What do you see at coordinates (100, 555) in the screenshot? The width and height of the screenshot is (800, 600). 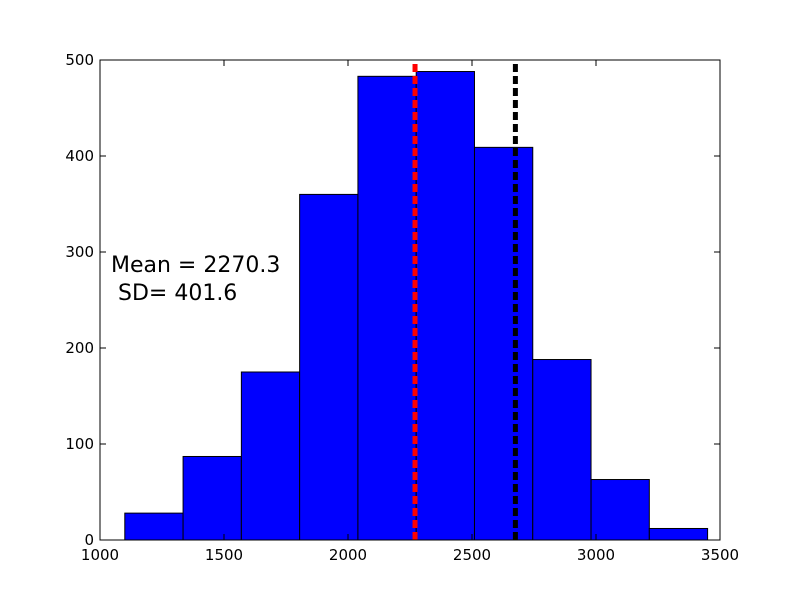 I see `x-tick-label-0: 1000` at bounding box center [100, 555].